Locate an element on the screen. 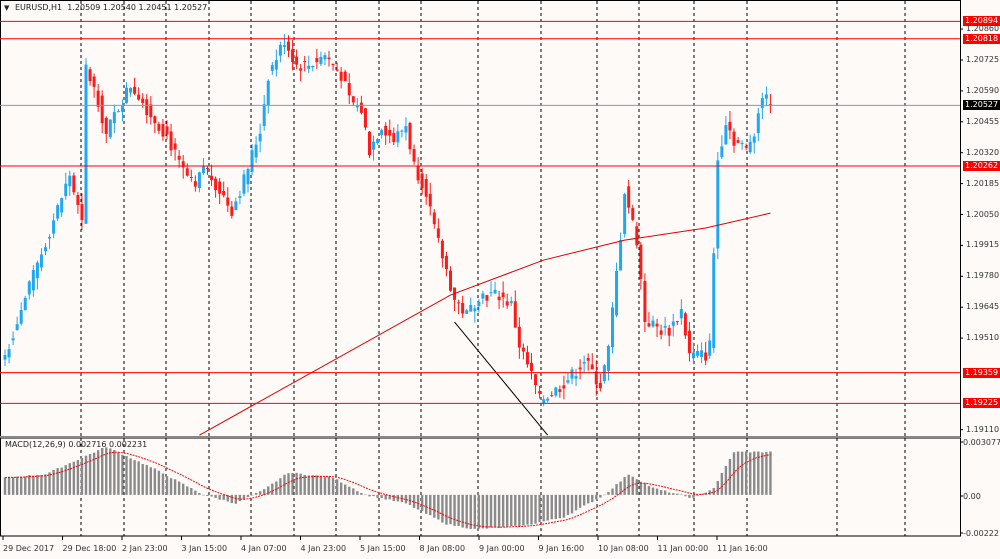 This screenshot has height=559, width=1000. dropdown-triangle-icon: ▼ is located at coordinates (7, 8).